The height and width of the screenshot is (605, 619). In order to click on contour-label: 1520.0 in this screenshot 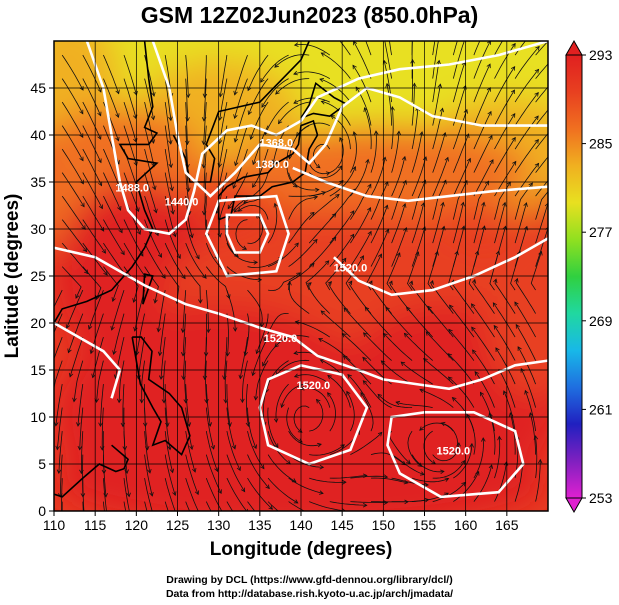, I will do `click(281, 339)`.